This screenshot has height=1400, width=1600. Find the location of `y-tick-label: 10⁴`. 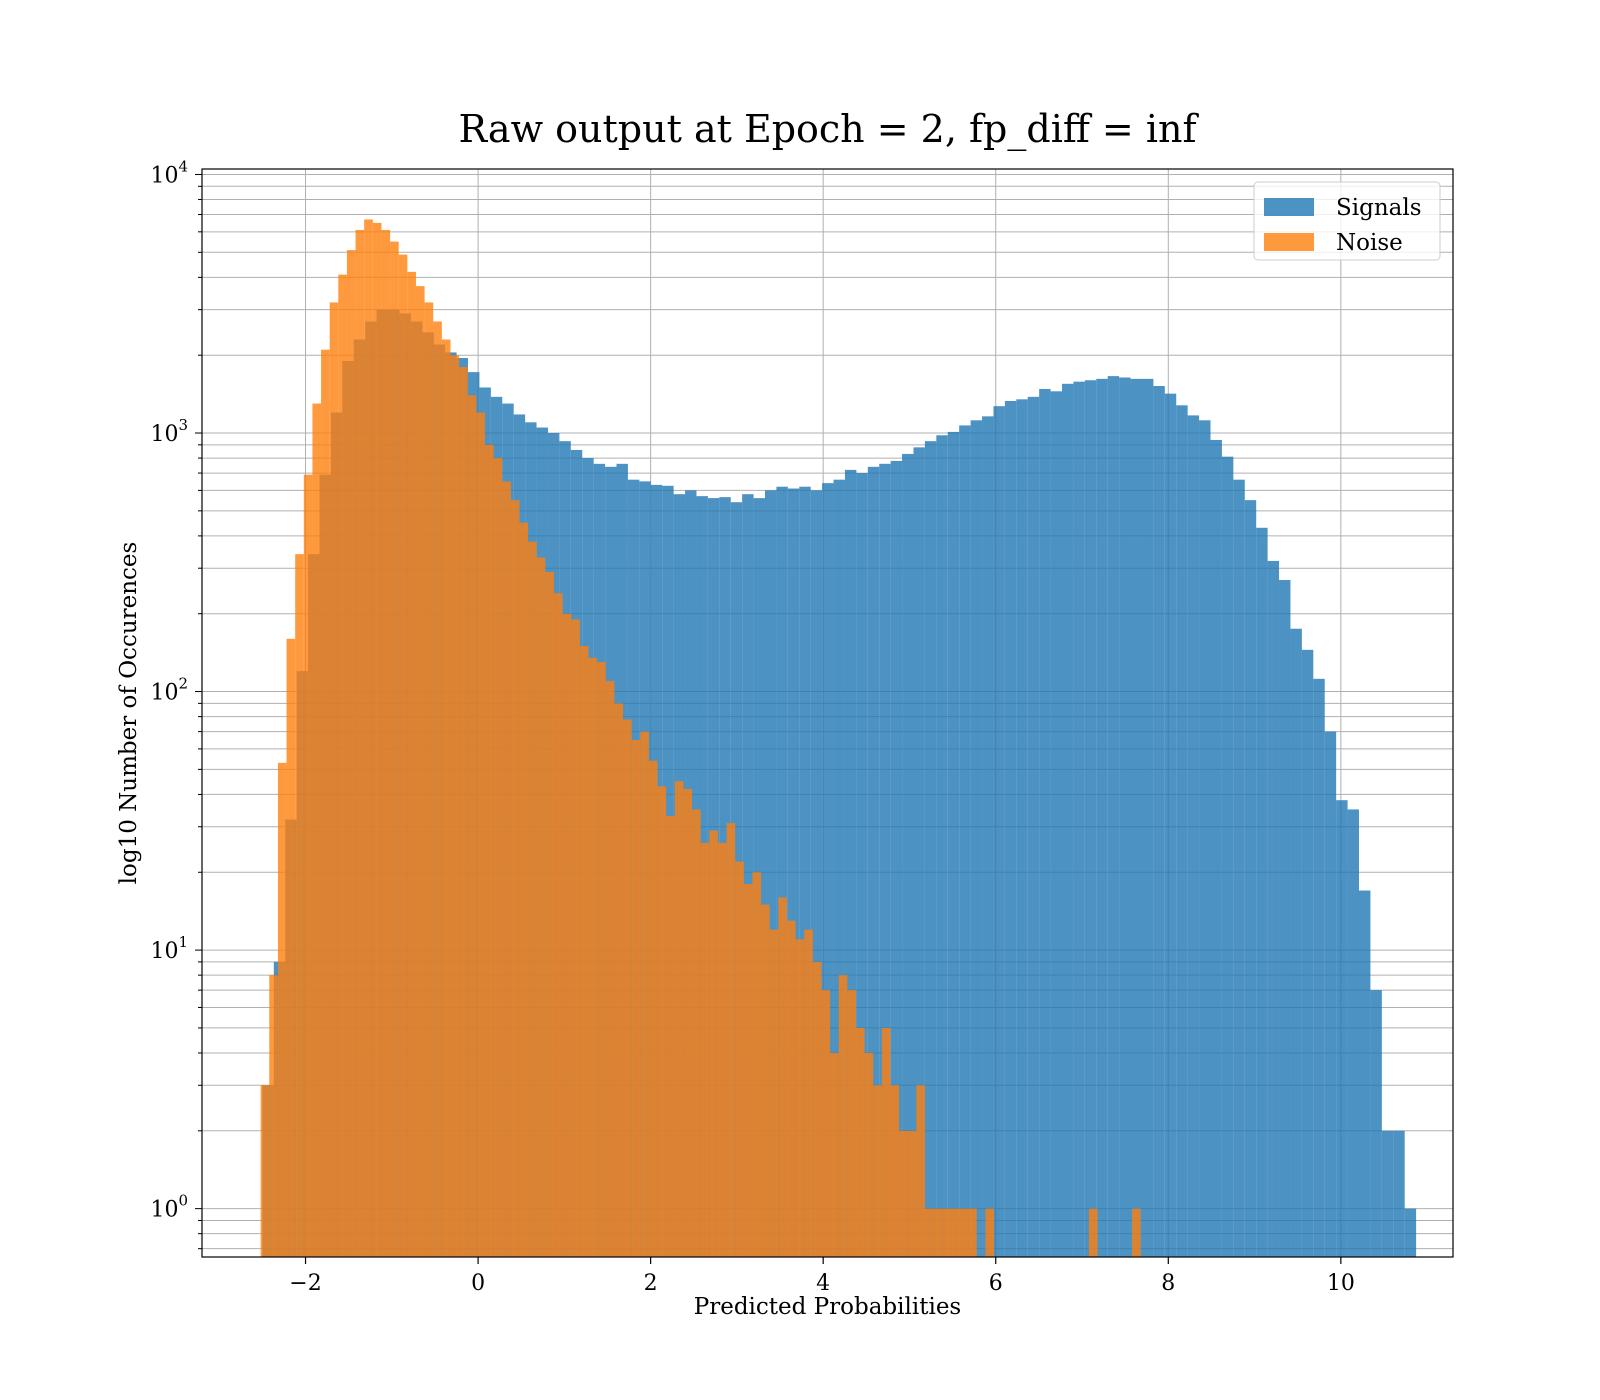

y-tick-label: 10⁴ is located at coordinates (169, 172).